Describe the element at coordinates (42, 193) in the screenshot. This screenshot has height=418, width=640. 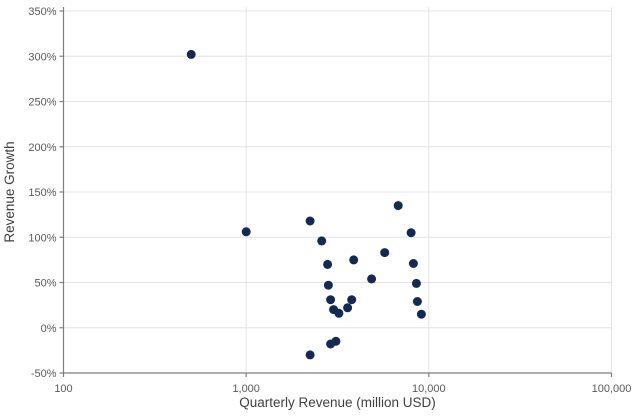
I see `y-tick-label: 150%` at that location.